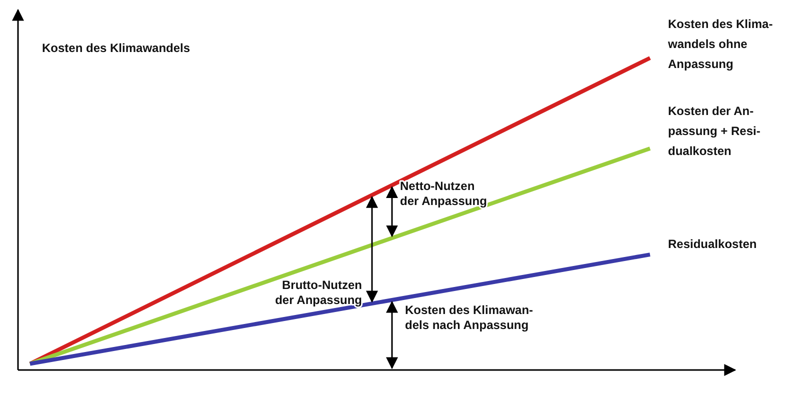 Image resolution: width=800 pixels, height=398 pixels. What do you see at coordinates (712, 244) in the screenshot?
I see `series-label: Residualkosten` at bounding box center [712, 244].